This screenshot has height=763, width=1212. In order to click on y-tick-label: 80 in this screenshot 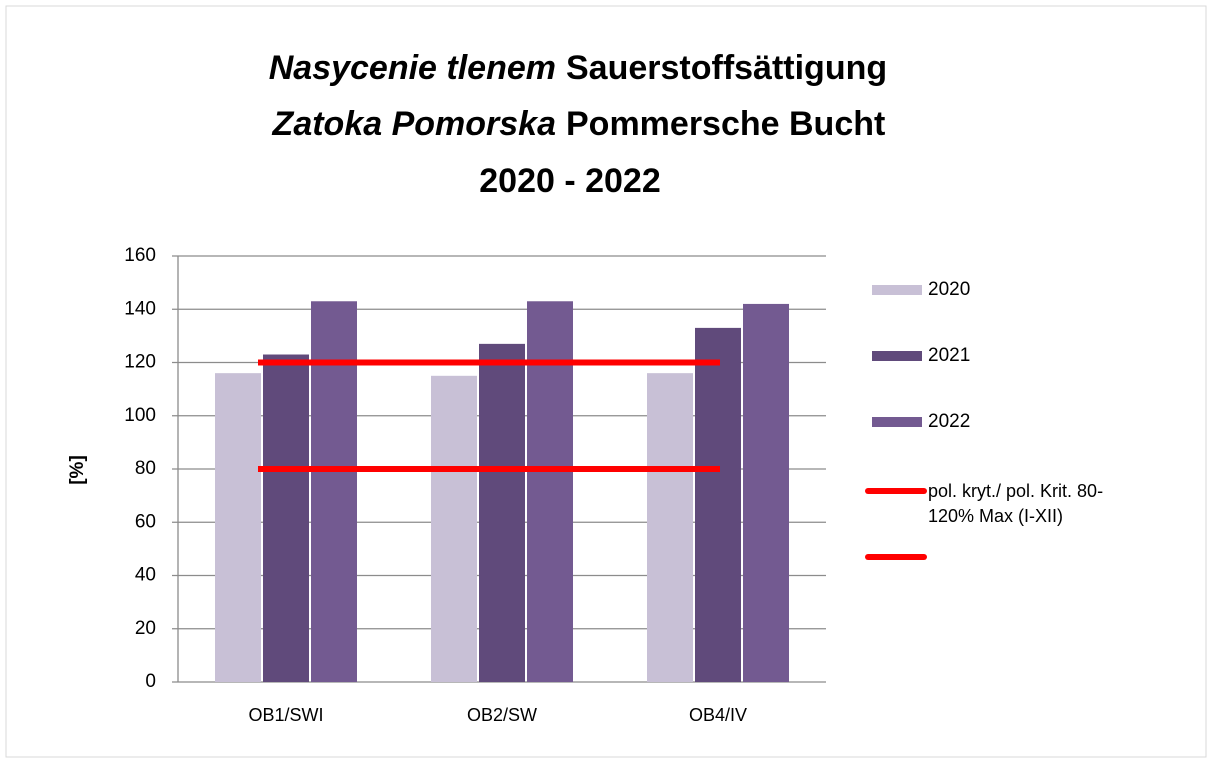, I will do `click(145, 468)`.